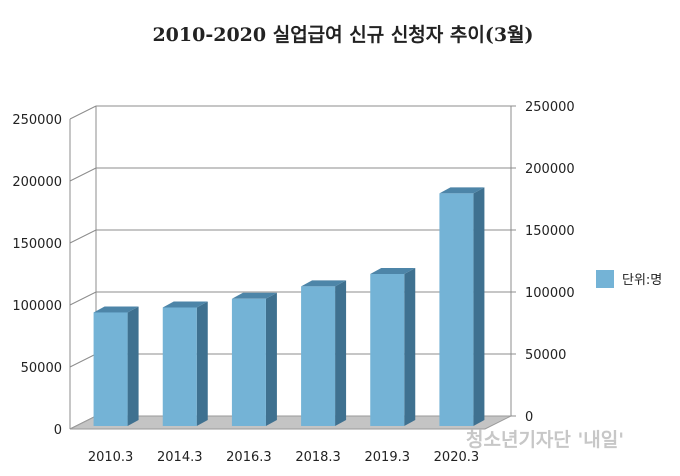 The width and height of the screenshot is (680, 476). Describe the element at coordinates (318, 457) in the screenshot. I see `x-tick-label: 2018.3` at that location.